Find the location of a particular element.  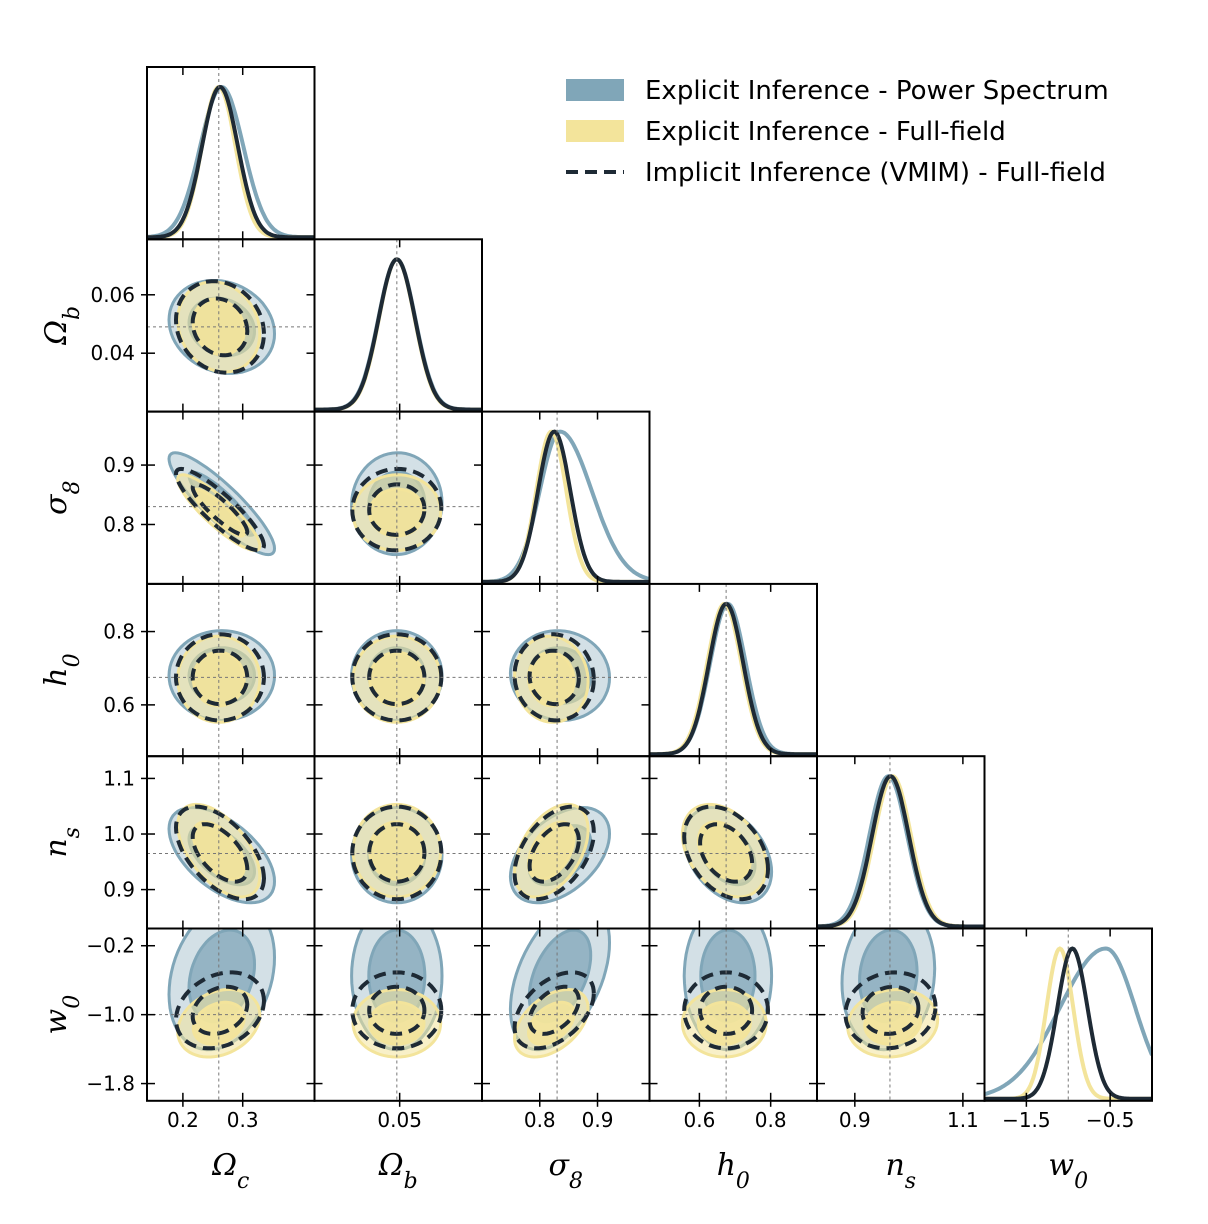

y-axis-label-sub: b is located at coordinates (72, 313).